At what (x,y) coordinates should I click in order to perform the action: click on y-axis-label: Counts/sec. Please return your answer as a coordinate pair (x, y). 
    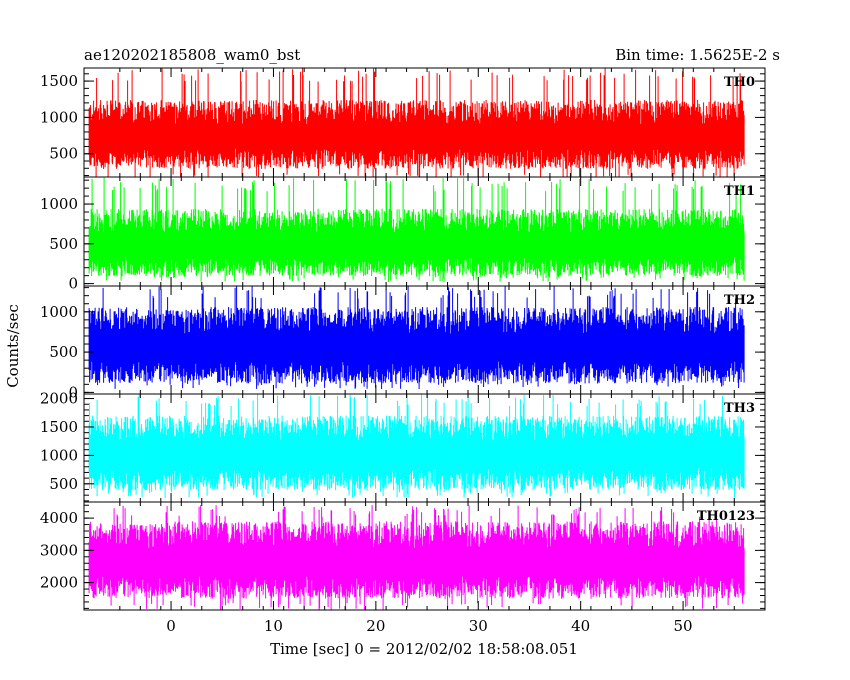
    Looking at the image, I should click on (13, 346).